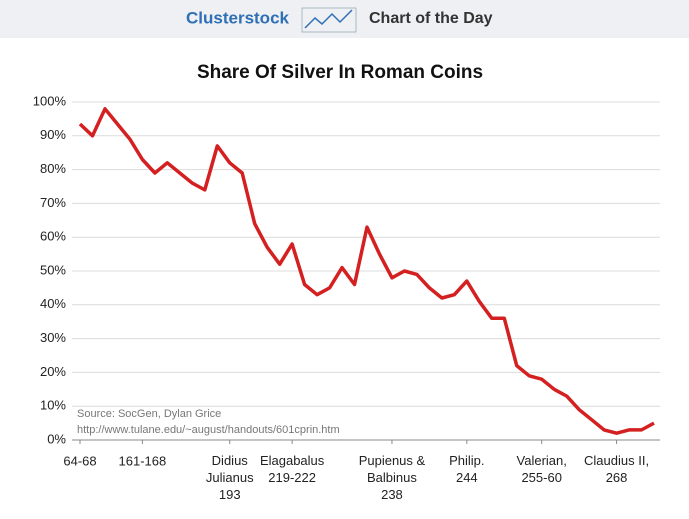 The height and width of the screenshot is (519, 689). Describe the element at coordinates (53, 371) in the screenshot. I see `y-tick-label: 20%` at that location.